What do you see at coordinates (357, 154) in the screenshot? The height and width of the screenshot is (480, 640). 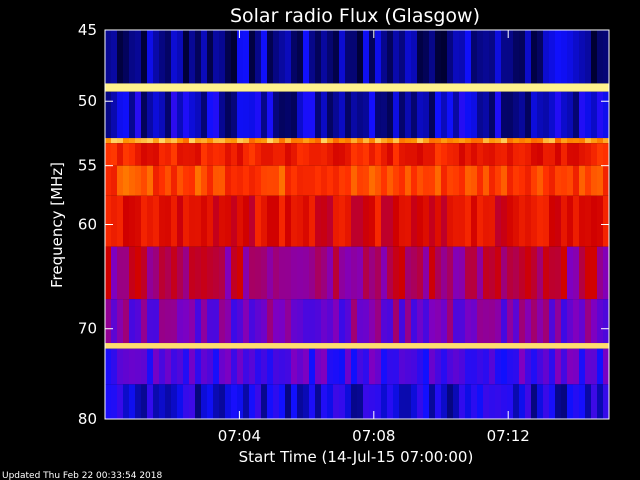 I see `intensity-band` at bounding box center [357, 154].